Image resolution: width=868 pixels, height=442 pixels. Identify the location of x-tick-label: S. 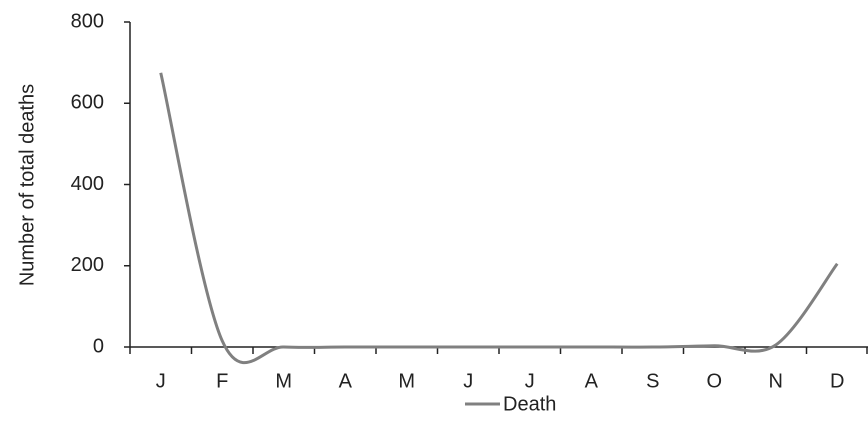
(652, 381).